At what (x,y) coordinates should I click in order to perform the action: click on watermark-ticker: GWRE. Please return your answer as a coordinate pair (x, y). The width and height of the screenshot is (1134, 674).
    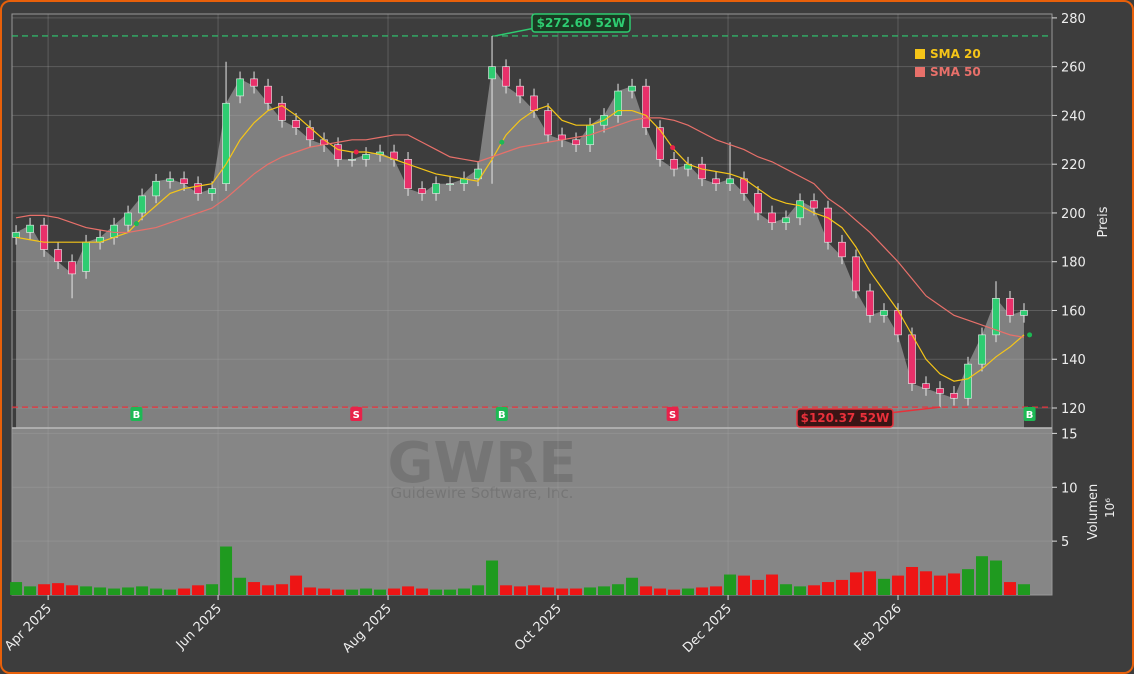
    Looking at the image, I should click on (481, 463).